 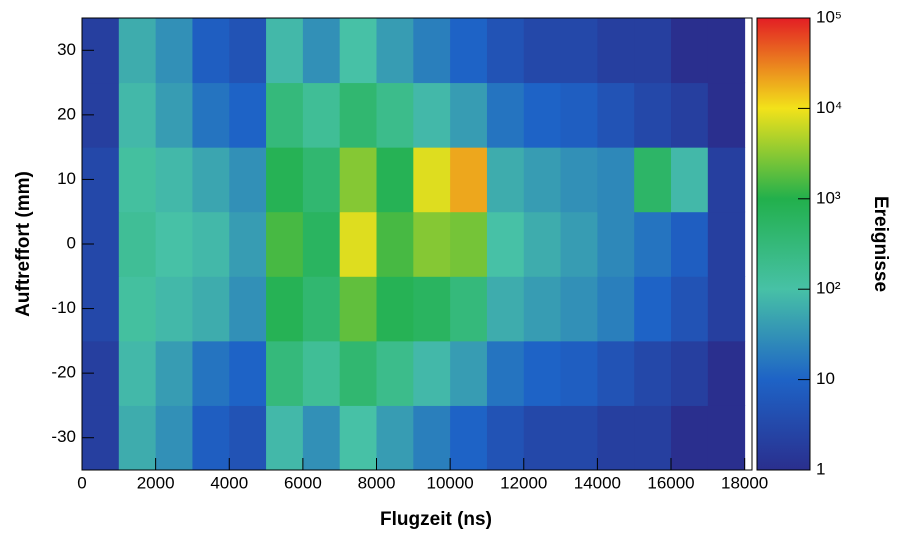 I want to click on colorbar-tick-label: 10³, so click(x=828, y=197).